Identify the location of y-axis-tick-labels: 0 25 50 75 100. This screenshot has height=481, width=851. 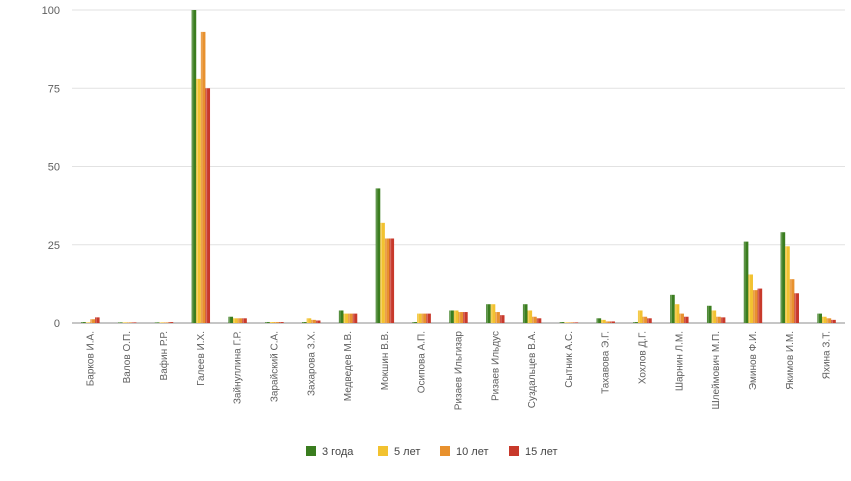
(51, 167).